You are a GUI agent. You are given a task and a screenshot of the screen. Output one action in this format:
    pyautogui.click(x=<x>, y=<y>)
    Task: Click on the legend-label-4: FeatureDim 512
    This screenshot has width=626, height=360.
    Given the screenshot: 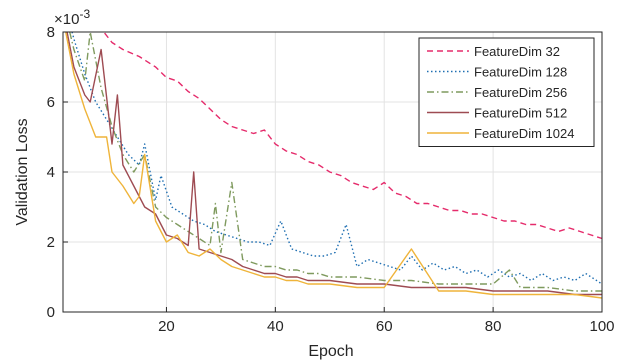 What is the action you would take?
    pyautogui.click(x=520, y=113)
    